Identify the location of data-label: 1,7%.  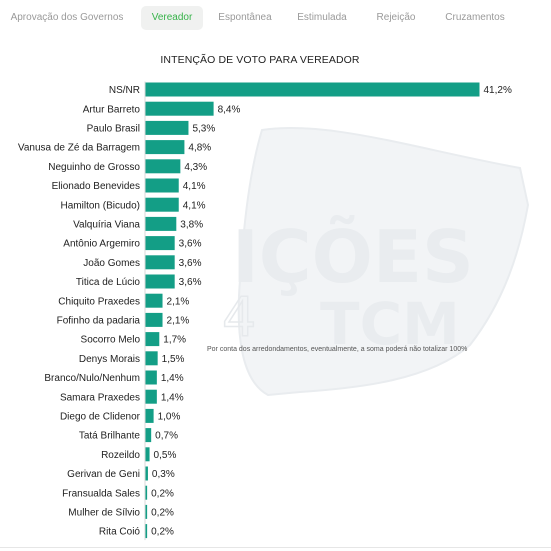
(174, 340).